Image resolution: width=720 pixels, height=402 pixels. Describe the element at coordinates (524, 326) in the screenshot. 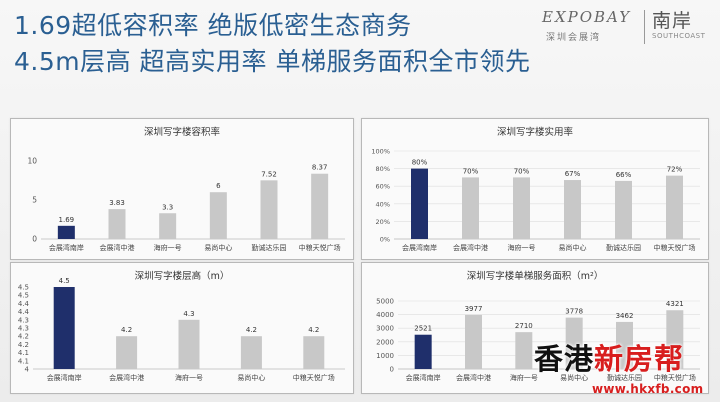

I see `data-label: 2710` at that location.